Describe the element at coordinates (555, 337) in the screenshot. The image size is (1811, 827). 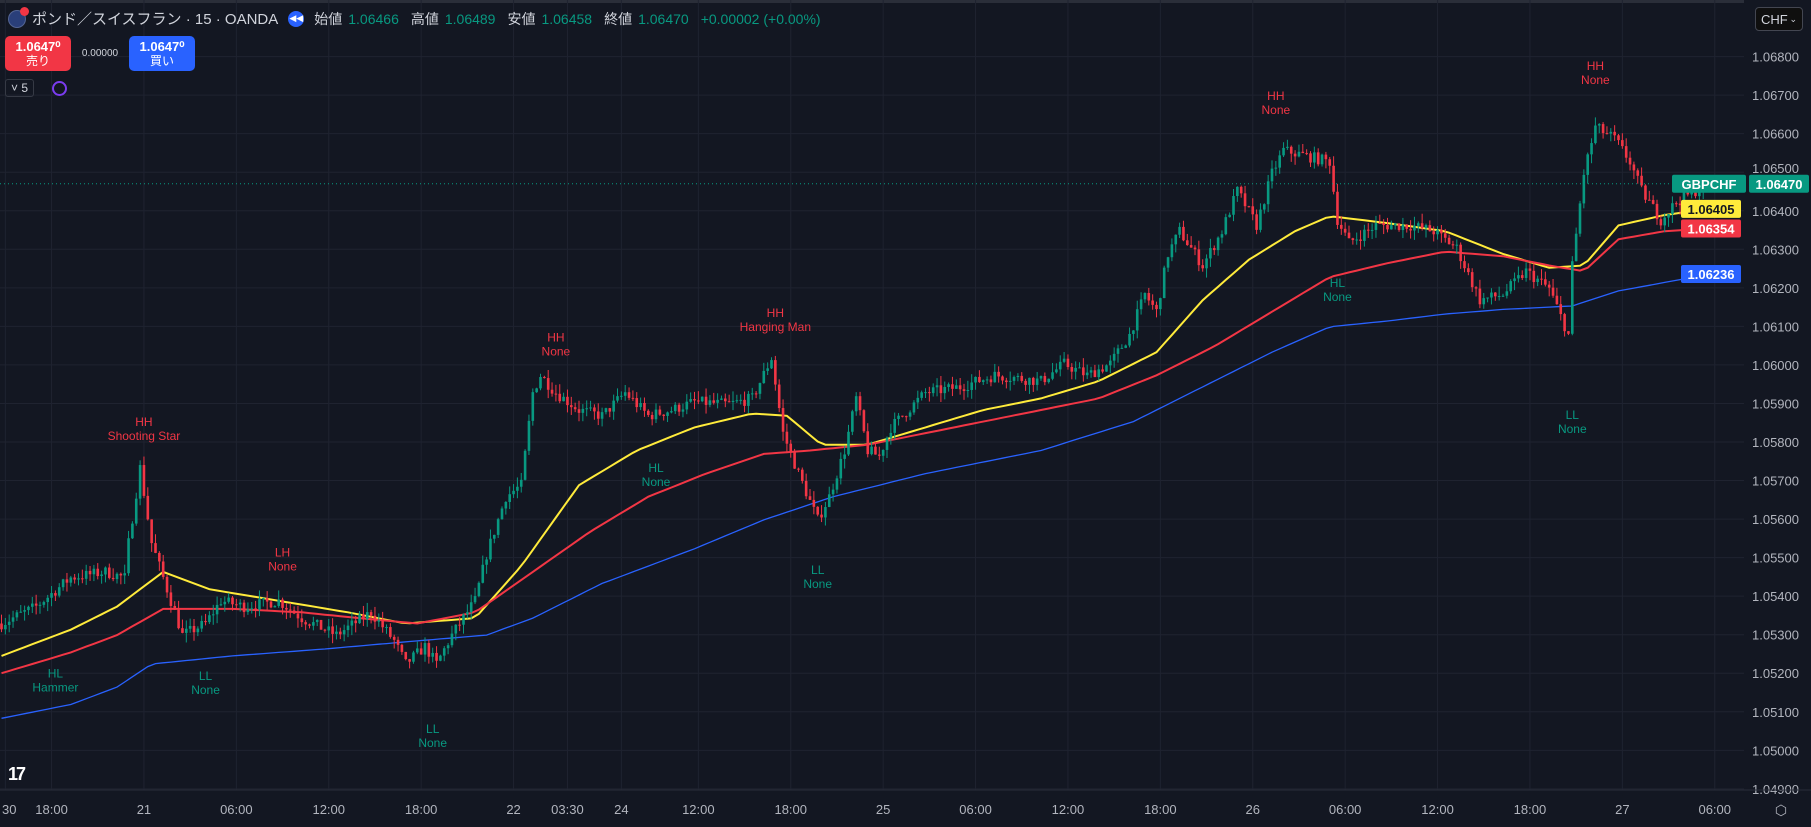
I see `pivot-label: HH` at that location.